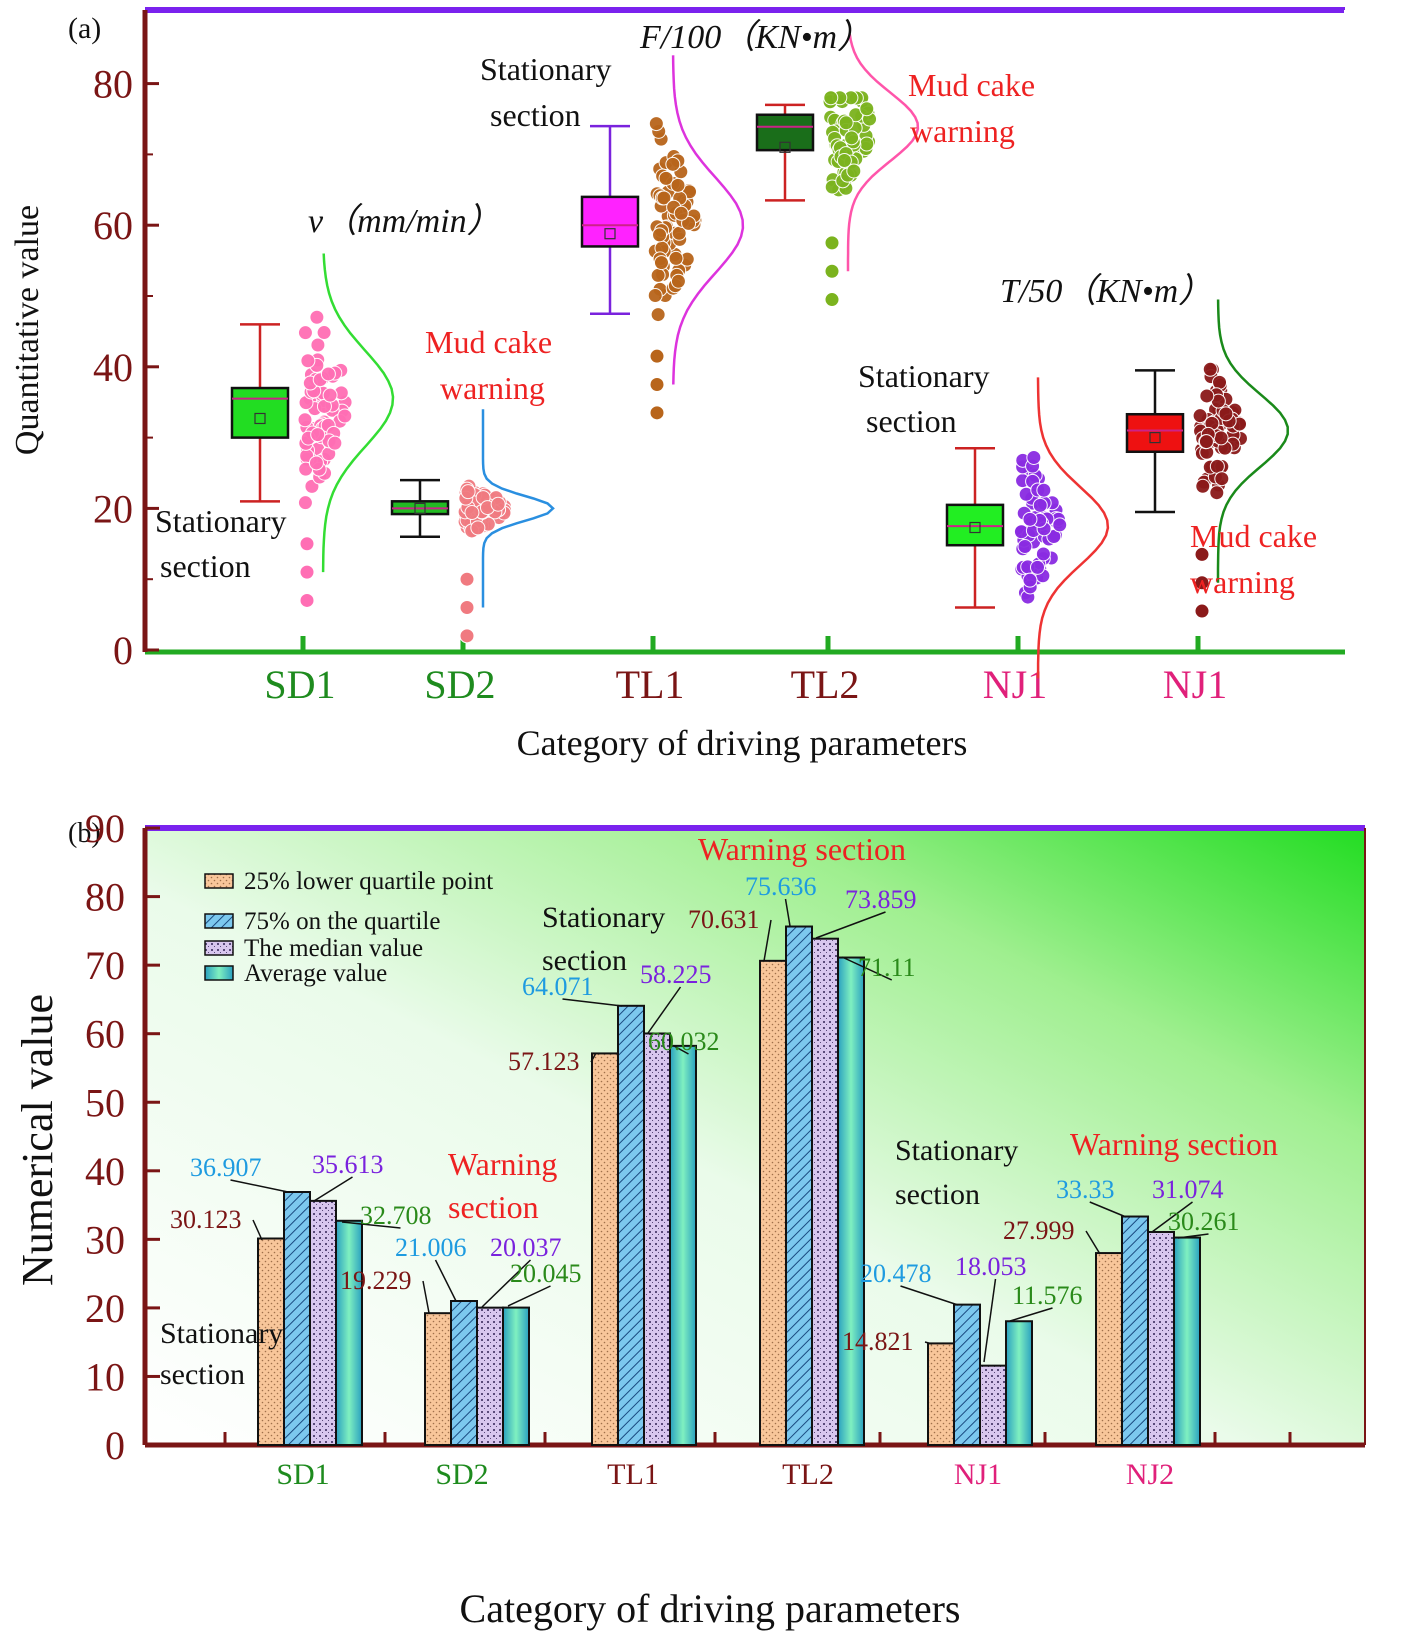 This screenshot has width=1416, height=1636. Describe the element at coordinates (558, 986) in the screenshot. I see `data-label: 64.071` at that location.